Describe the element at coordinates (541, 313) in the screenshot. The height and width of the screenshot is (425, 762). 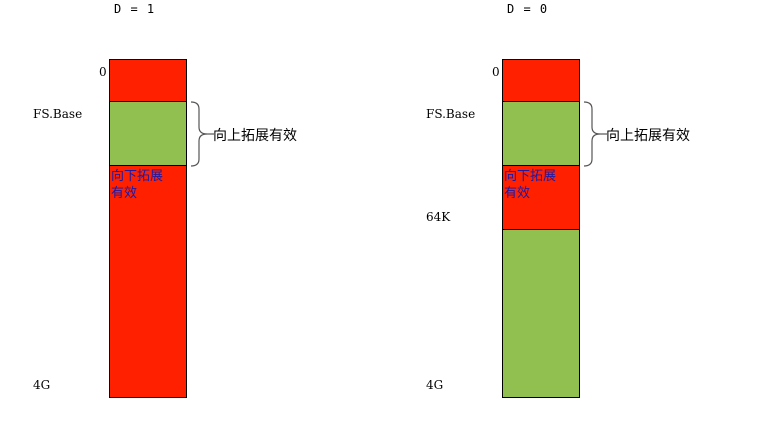
I see `segment-above-64k` at that location.